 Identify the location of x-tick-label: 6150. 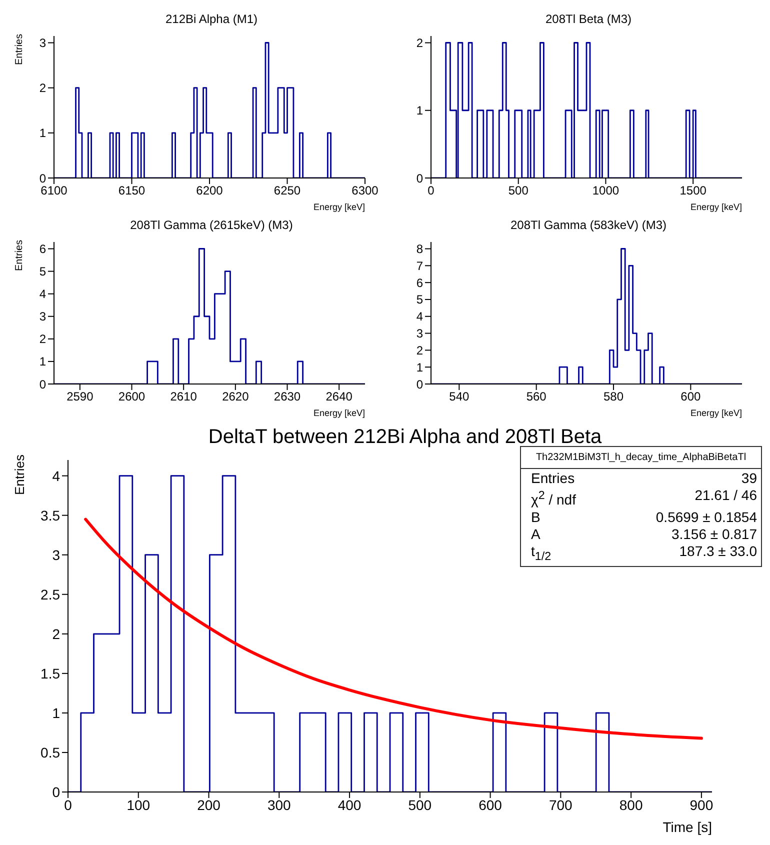
(132, 191).